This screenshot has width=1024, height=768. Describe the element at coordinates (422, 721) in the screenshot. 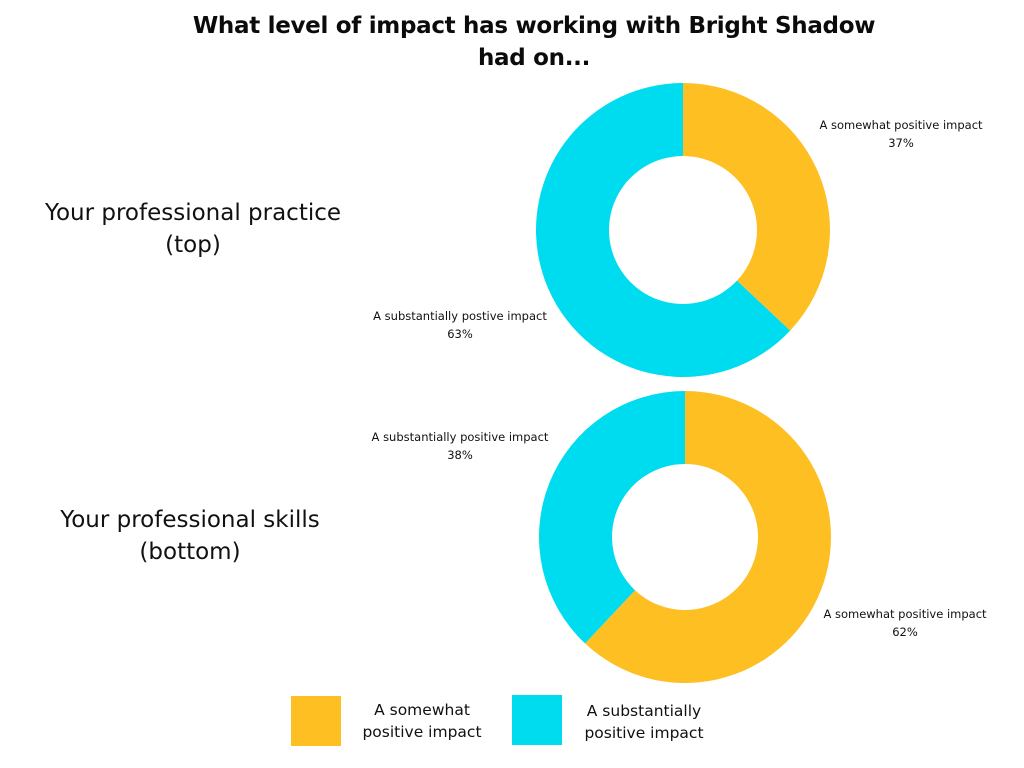

I see `legend-label-somewhat: A somewhat positive impact` at that location.